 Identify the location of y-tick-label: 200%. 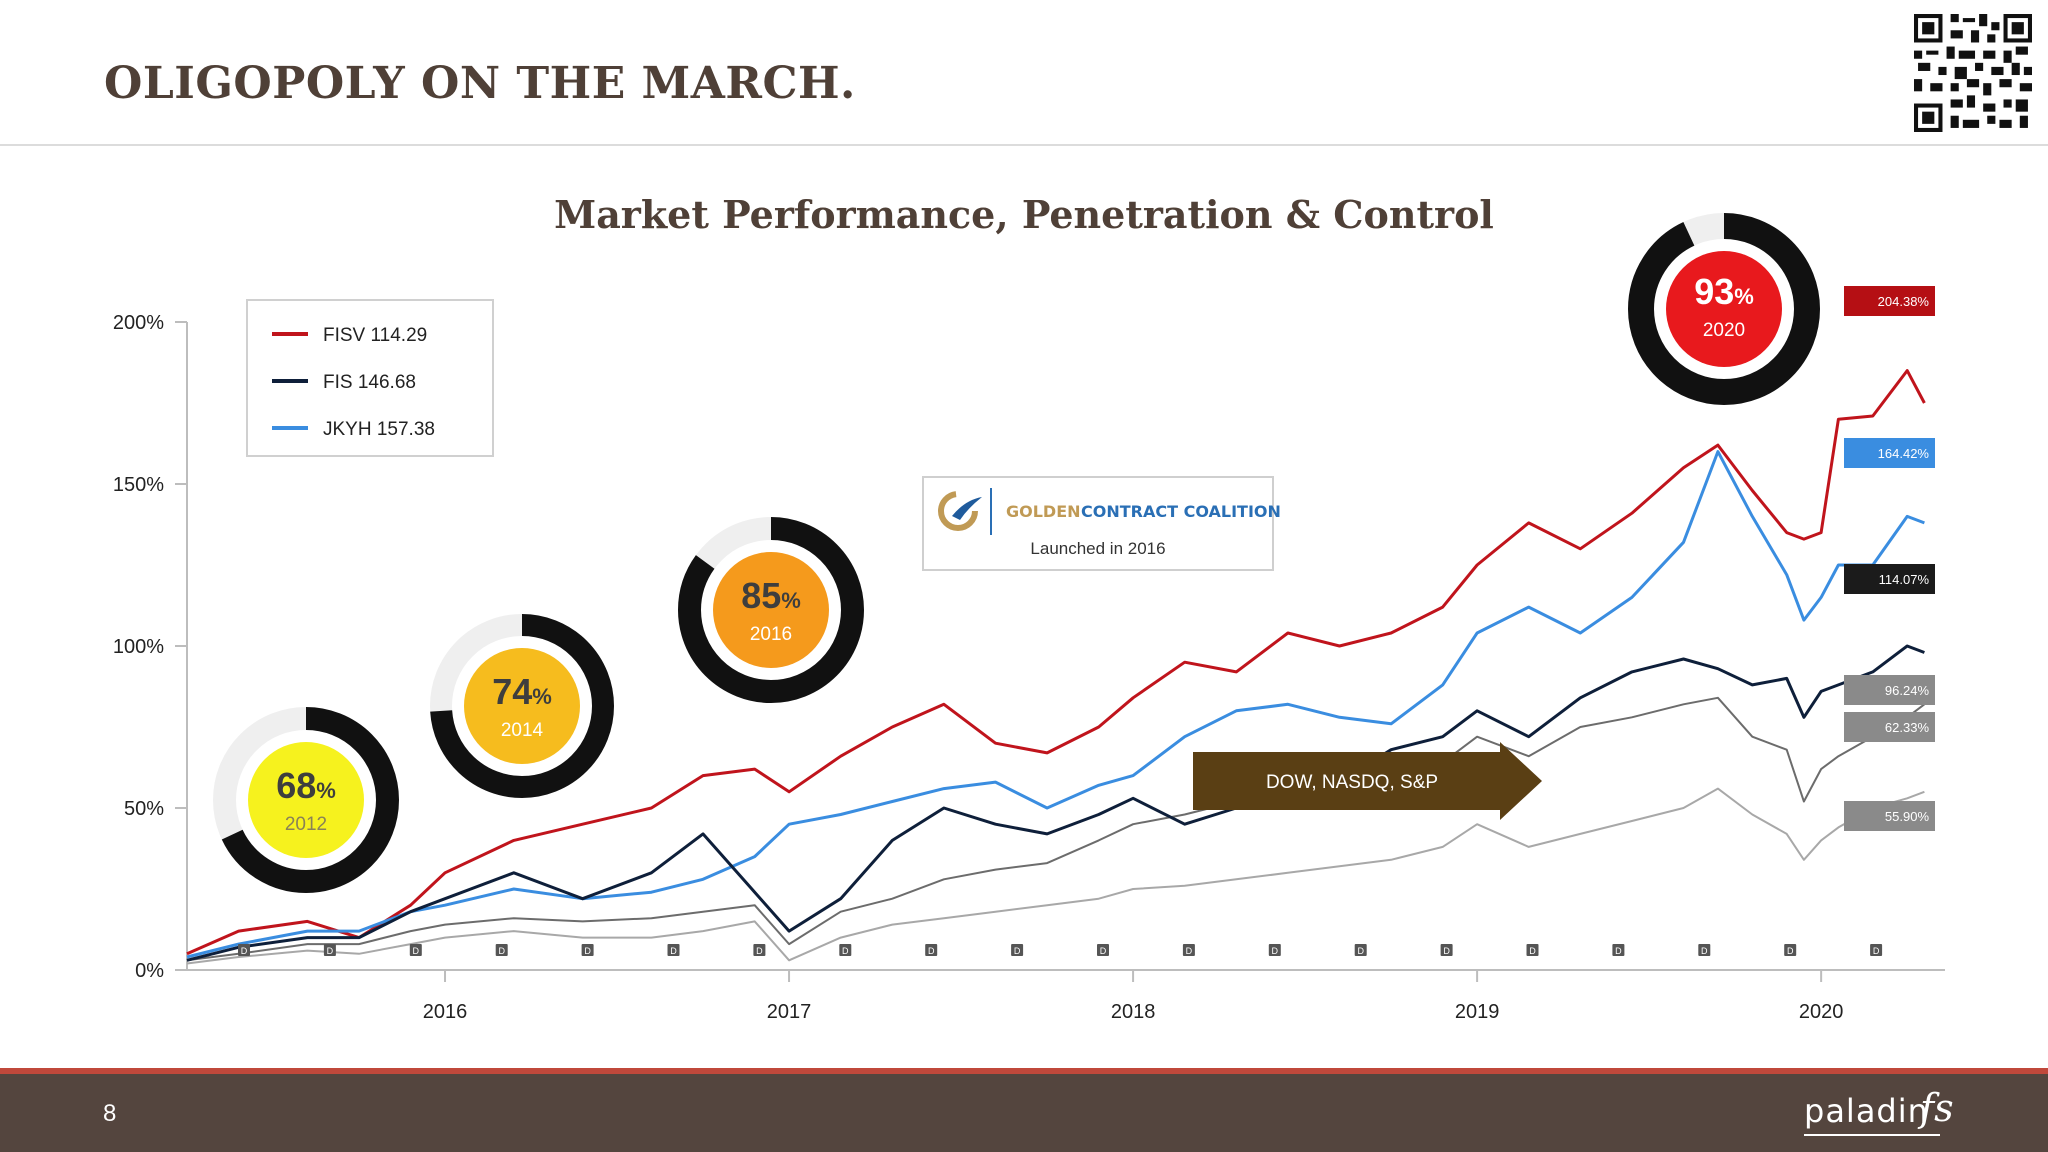
(138, 323).